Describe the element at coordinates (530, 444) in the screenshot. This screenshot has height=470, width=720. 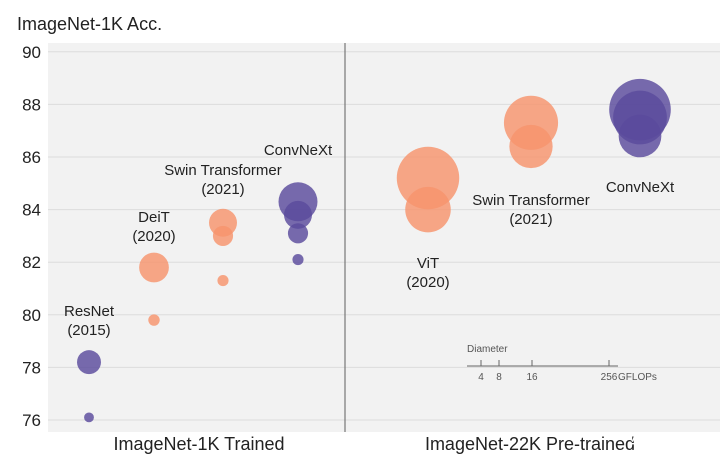
I see `section-label: ImageNet-22K Pre-trained` at that location.